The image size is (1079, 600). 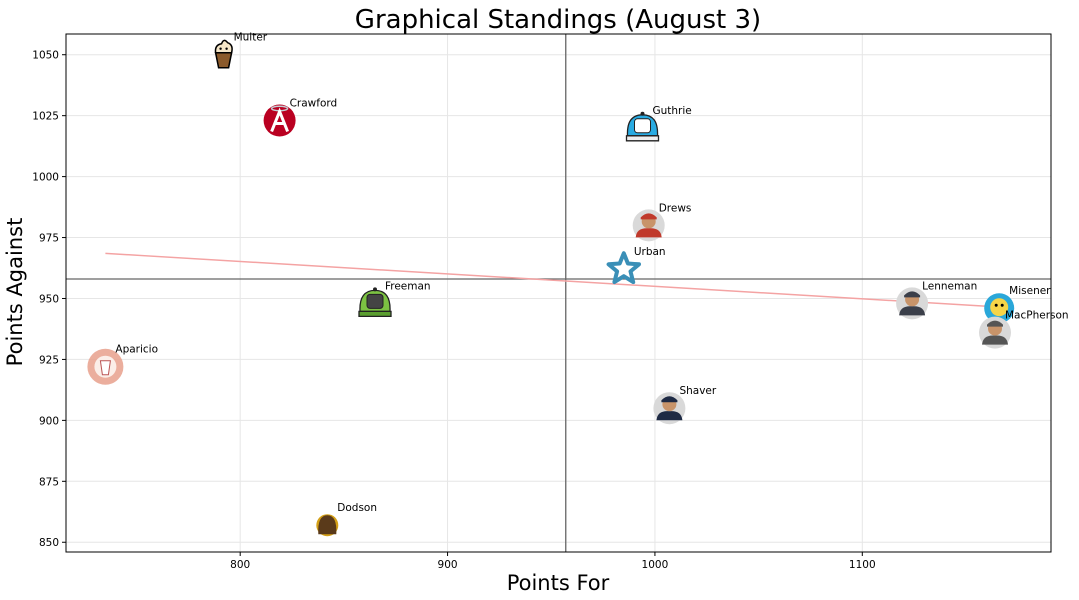 I want to click on ice-cream-icon, so click(x=223, y=54).